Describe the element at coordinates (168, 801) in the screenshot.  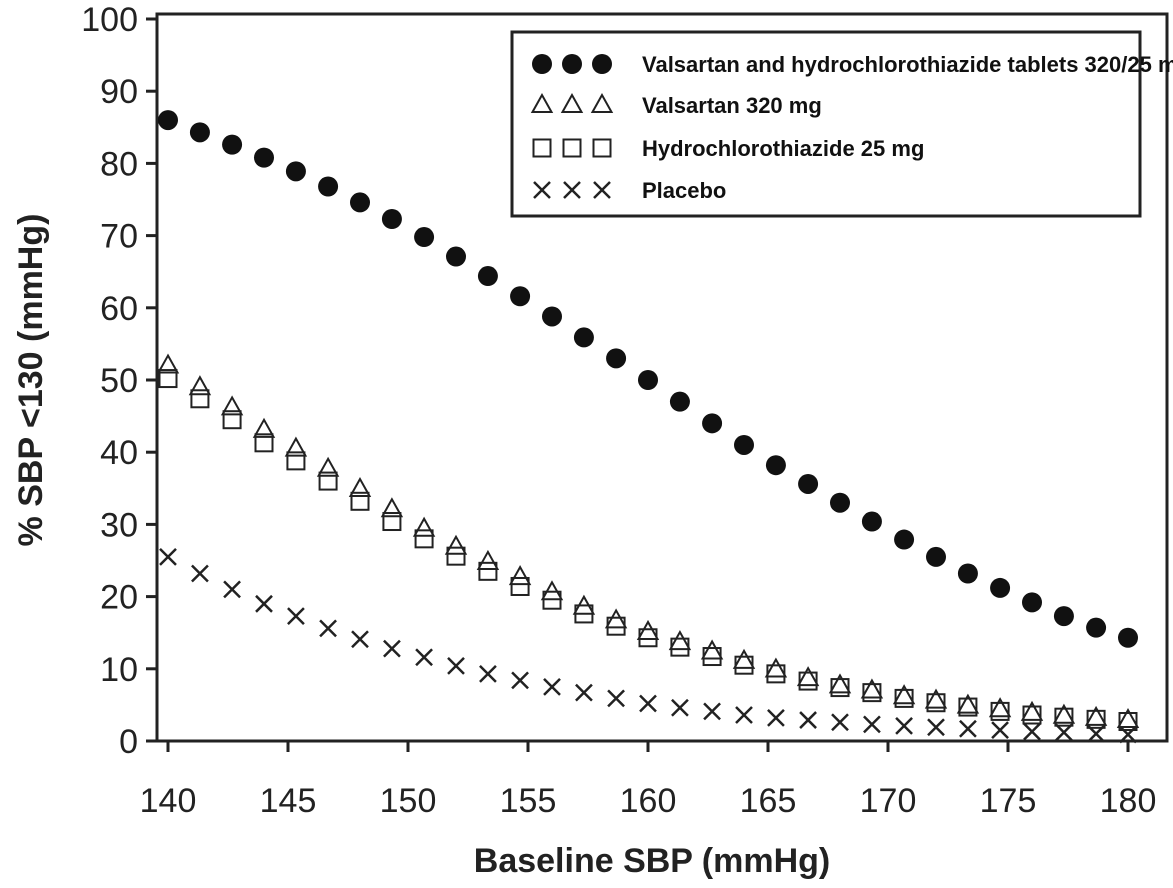
I see `x-tick-label: 140` at that location.